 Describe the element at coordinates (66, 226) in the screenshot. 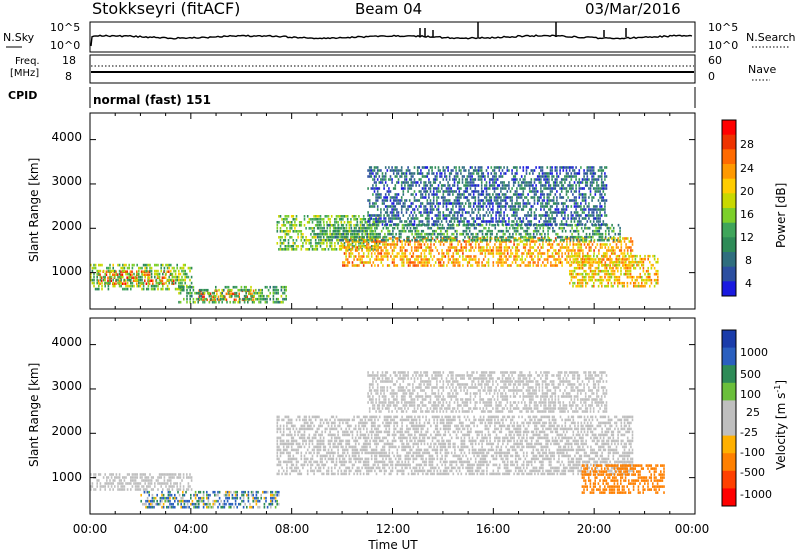

I see `power-y-tick: 2000` at that location.